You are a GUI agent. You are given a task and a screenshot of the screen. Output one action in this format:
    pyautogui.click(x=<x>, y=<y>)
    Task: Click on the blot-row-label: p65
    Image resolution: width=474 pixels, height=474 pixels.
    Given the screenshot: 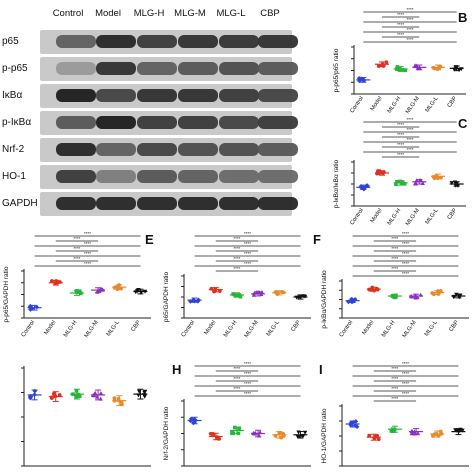 What is the action you would take?
    pyautogui.click(x=10, y=41)
    